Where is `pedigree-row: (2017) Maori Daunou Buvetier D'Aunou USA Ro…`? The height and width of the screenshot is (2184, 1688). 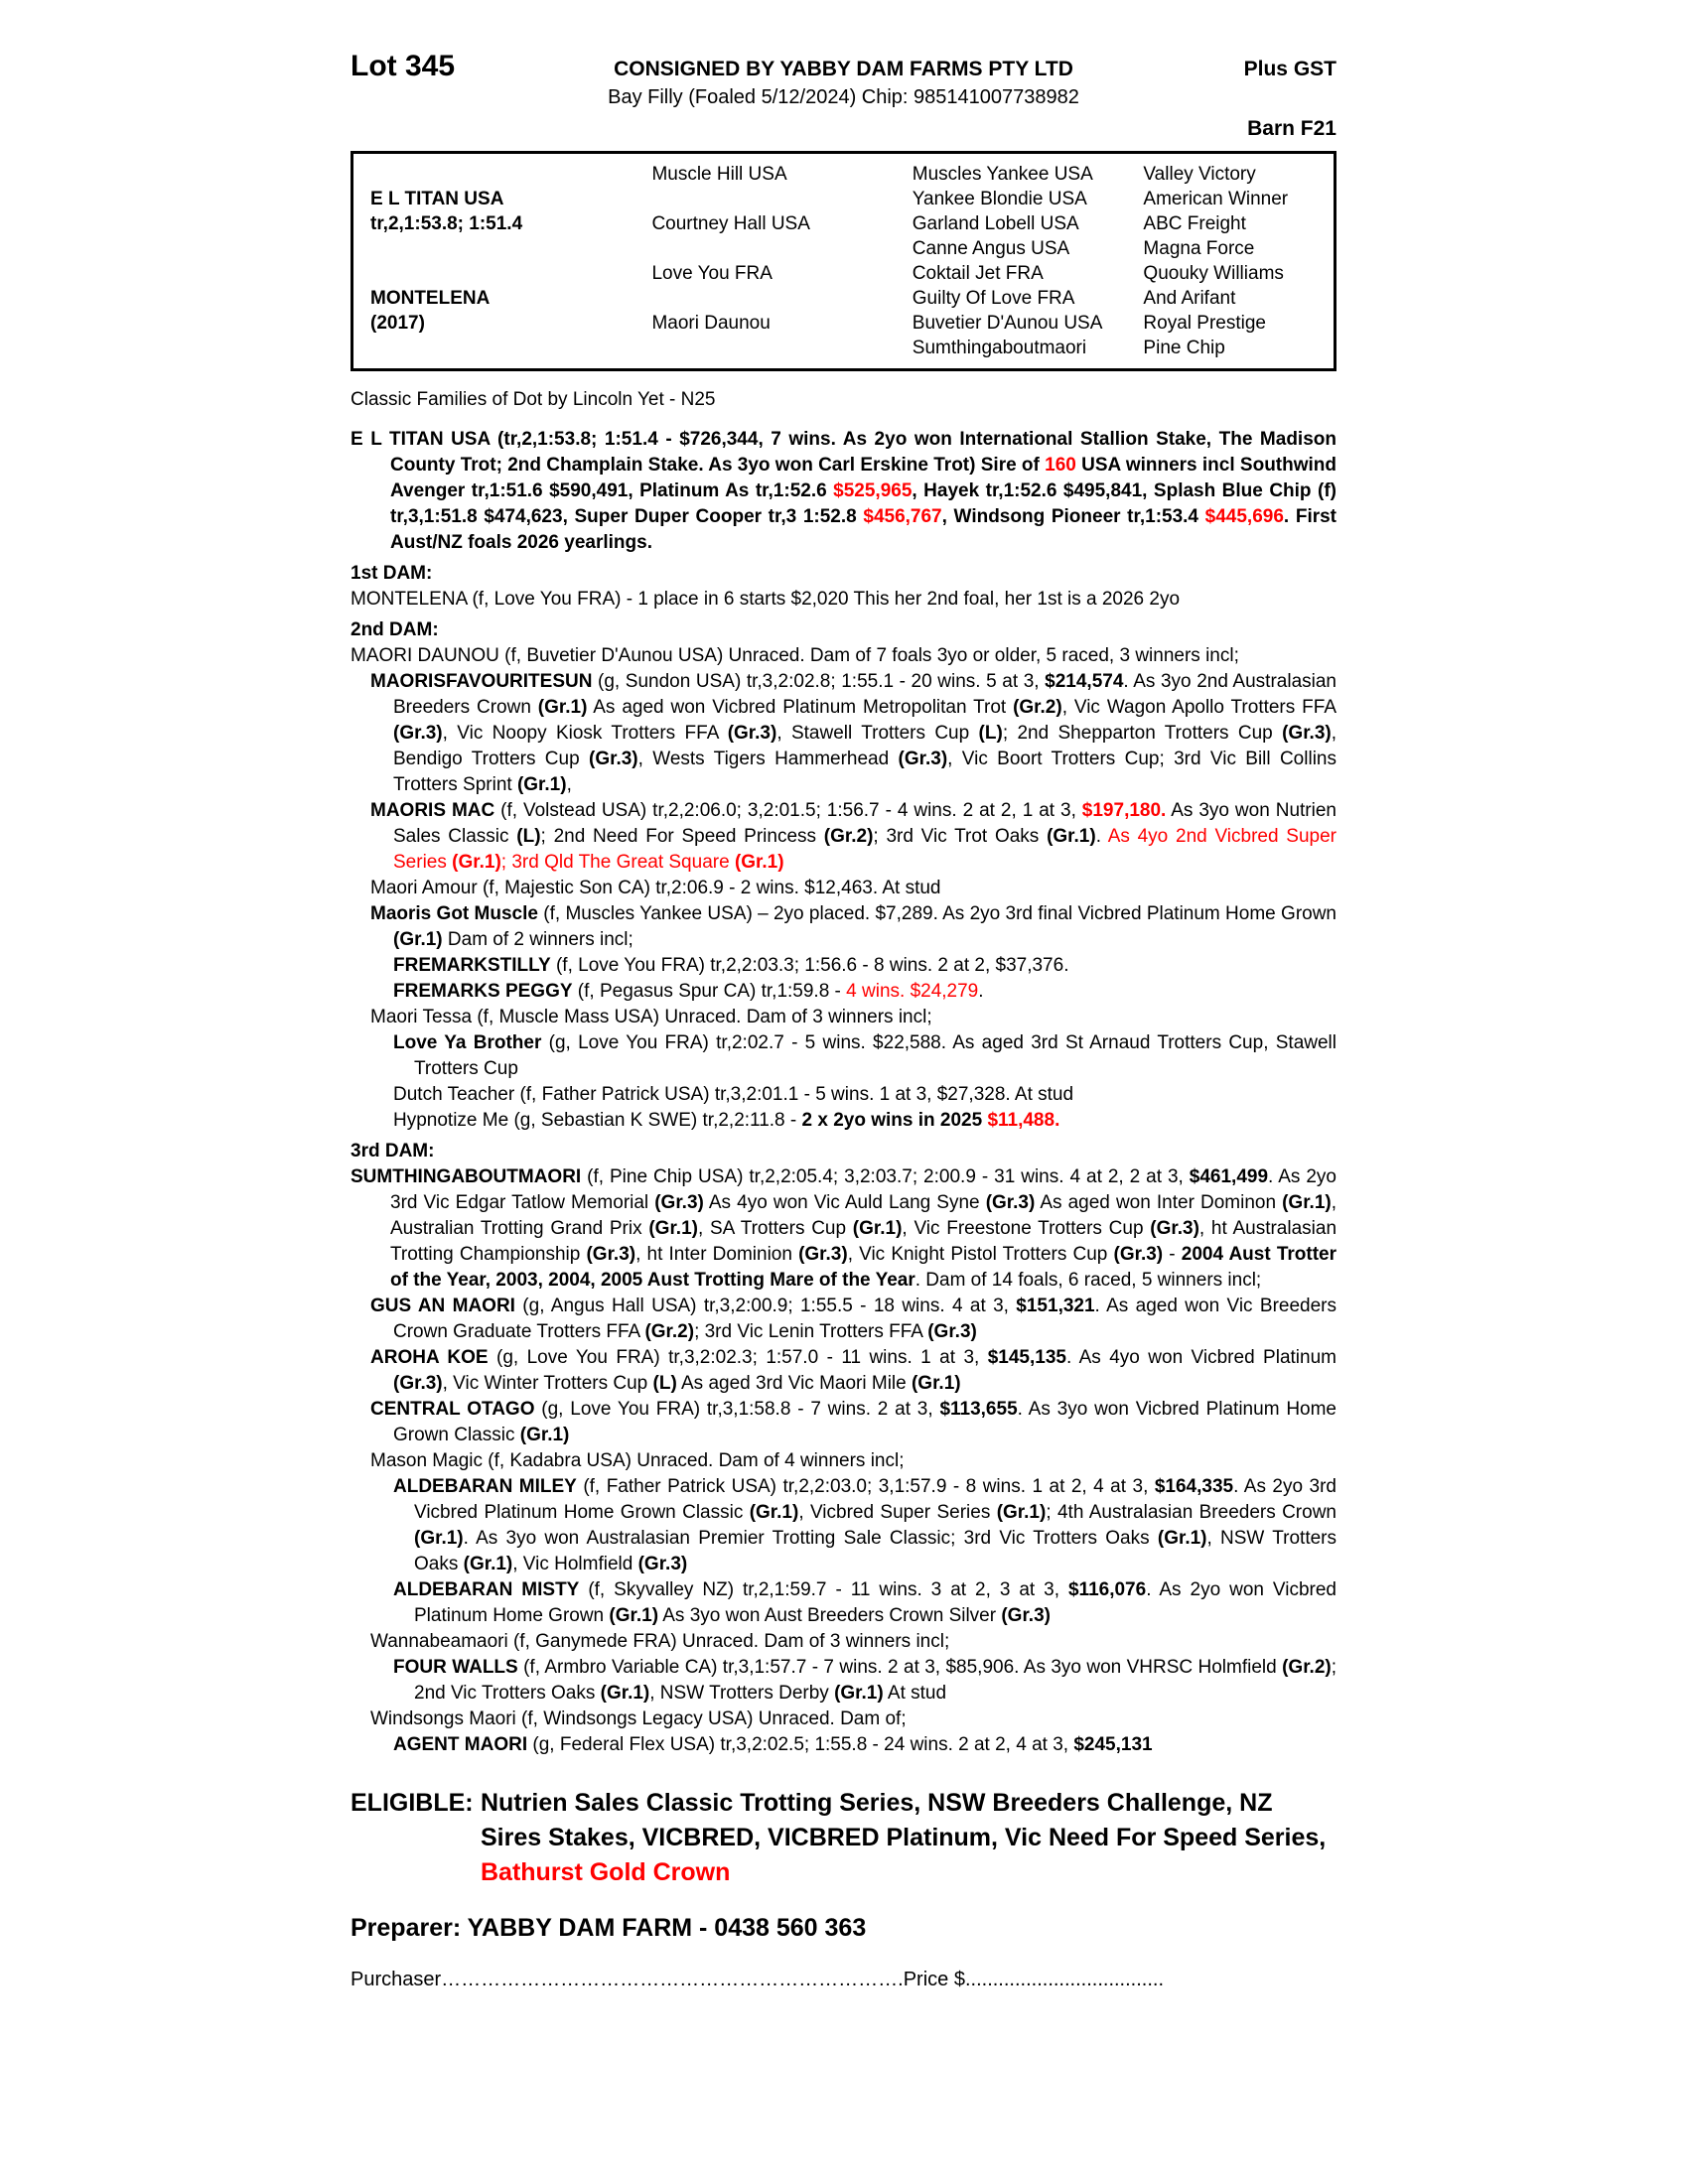 pedigree-row: (2017) Maori Daunou Buvetier D'Aunou USA Ro… is located at coordinates (844, 323).